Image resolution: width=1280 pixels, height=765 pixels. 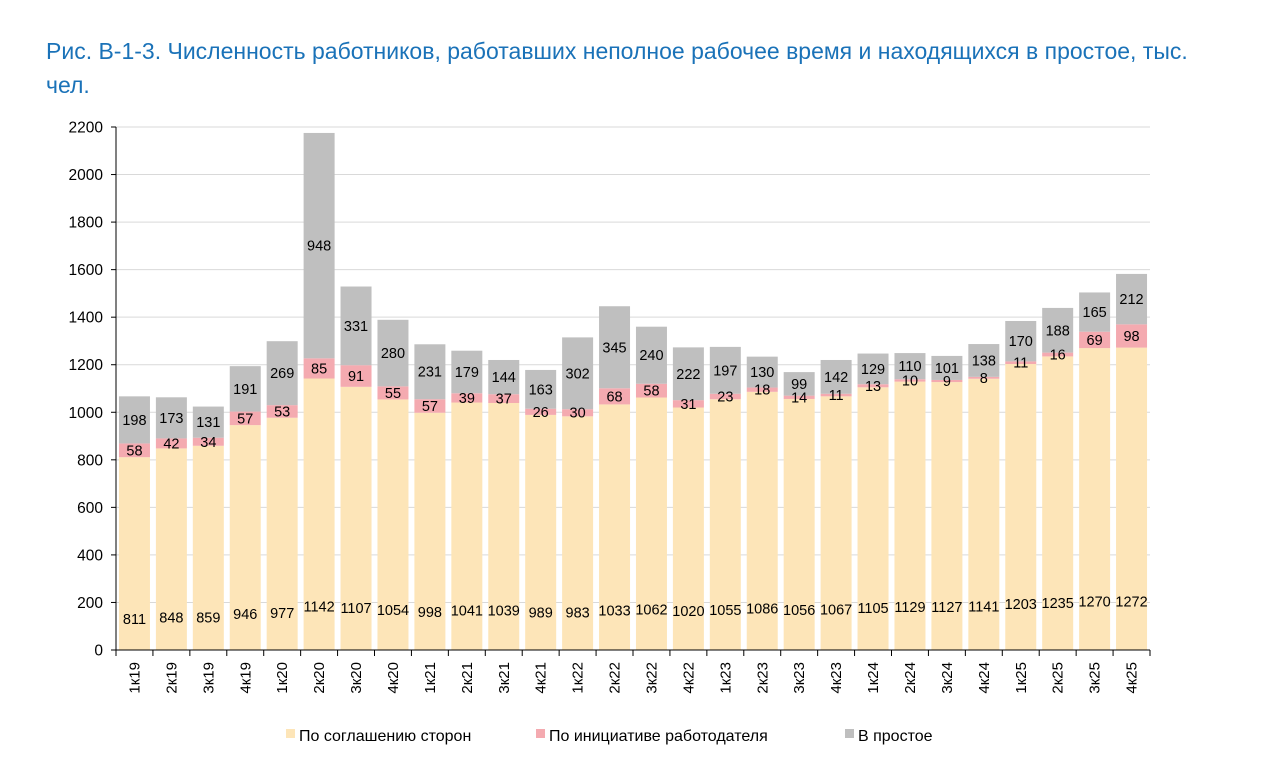 I want to click on y-tick-label: 1600, so click(x=86, y=270).